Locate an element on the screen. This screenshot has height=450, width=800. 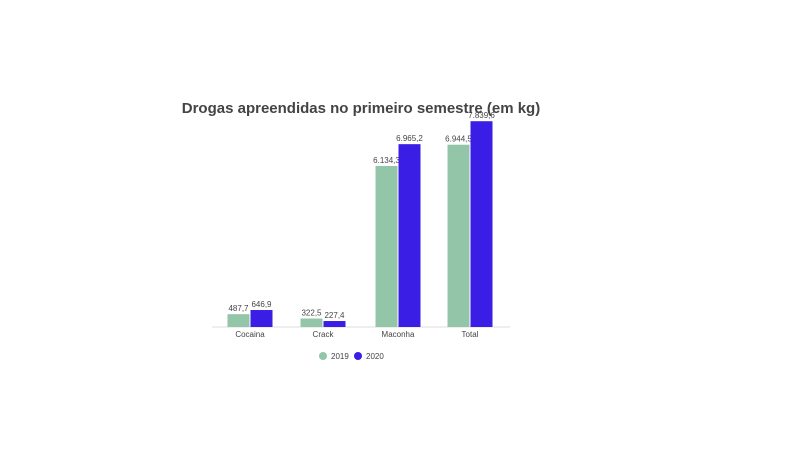
data-label-maconha-2019: 6.134,3 is located at coordinates (386, 160).